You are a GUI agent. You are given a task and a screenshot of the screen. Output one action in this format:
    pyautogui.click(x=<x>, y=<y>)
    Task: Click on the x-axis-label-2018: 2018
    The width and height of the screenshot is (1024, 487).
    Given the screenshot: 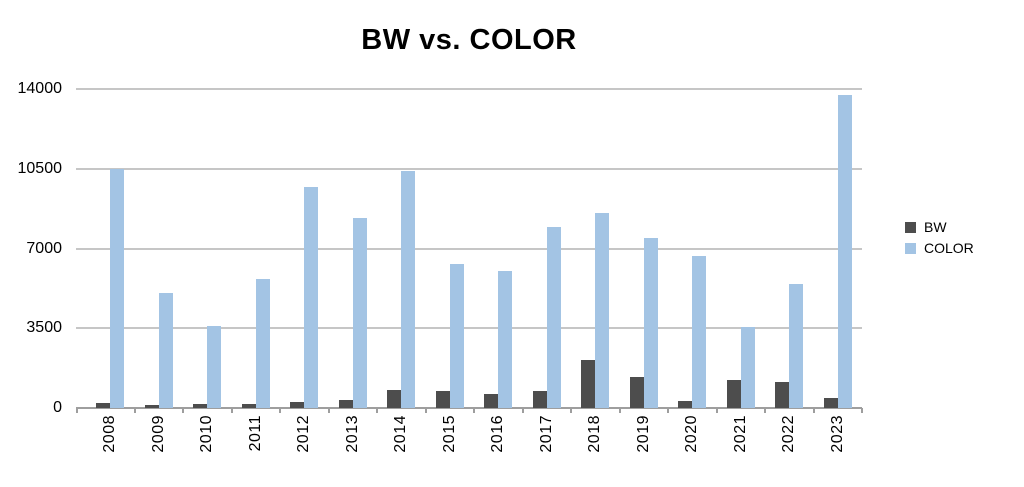 What is the action you would take?
    pyautogui.click(x=595, y=434)
    